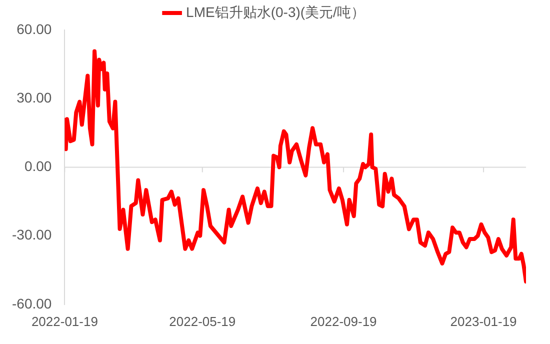  Describe the element at coordinates (343, 321) in the screenshot. I see `x-tick-label: 2022-09-19` at that location.